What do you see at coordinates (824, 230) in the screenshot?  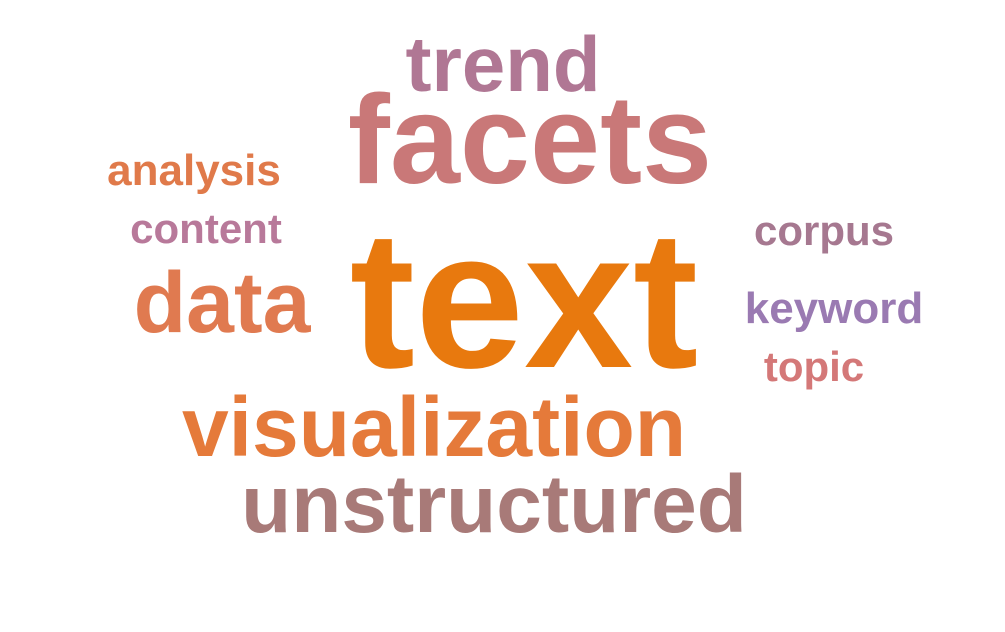 I see `word-corpus: corpus` at bounding box center [824, 230].